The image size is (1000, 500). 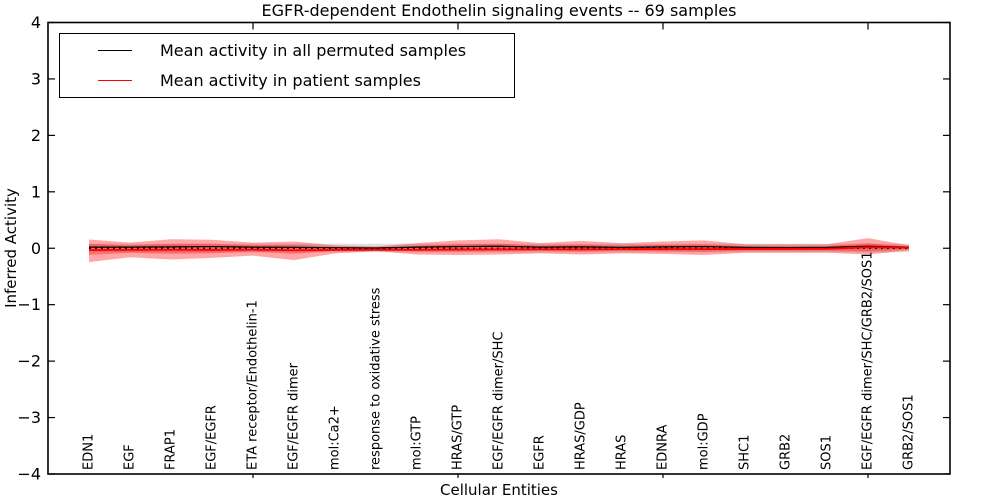 What do you see at coordinates (36, 248) in the screenshot?
I see `y-tick-label: 0` at bounding box center [36, 248].